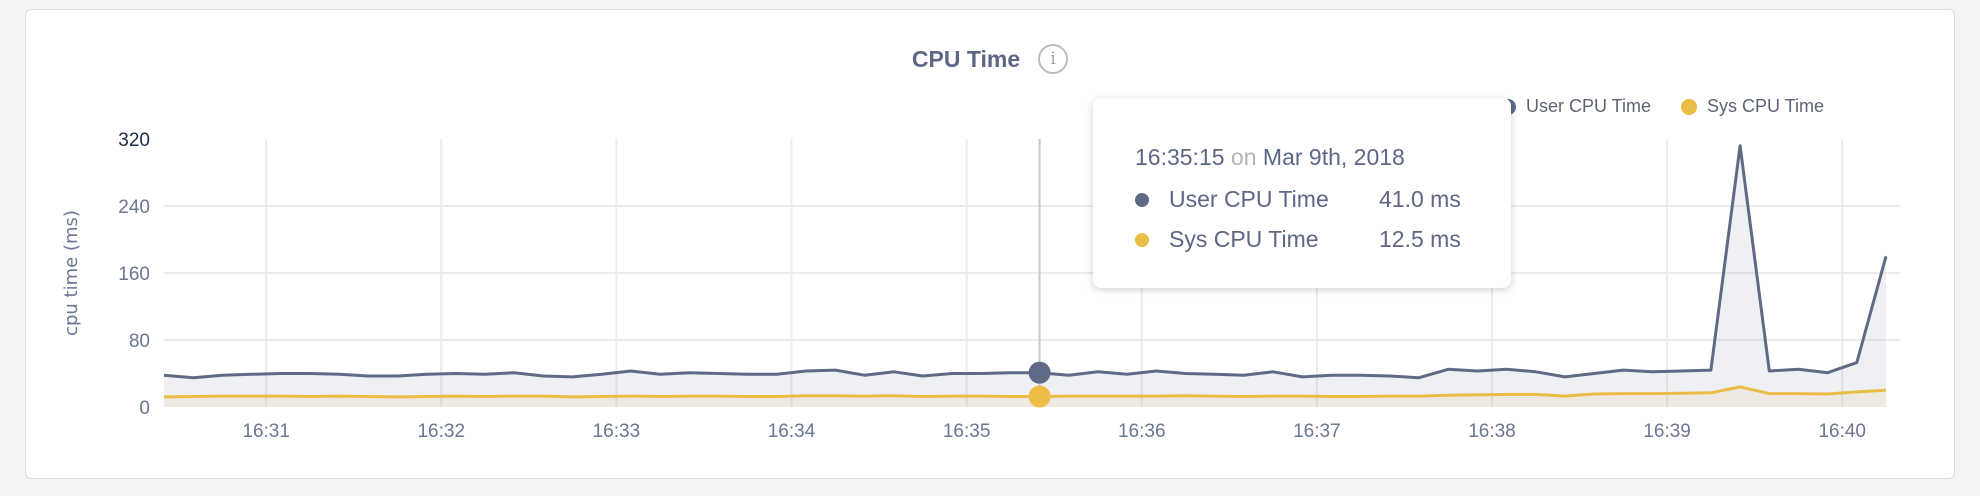  What do you see at coordinates (441, 431) in the screenshot?
I see `x-tick-label: 16:32` at bounding box center [441, 431].